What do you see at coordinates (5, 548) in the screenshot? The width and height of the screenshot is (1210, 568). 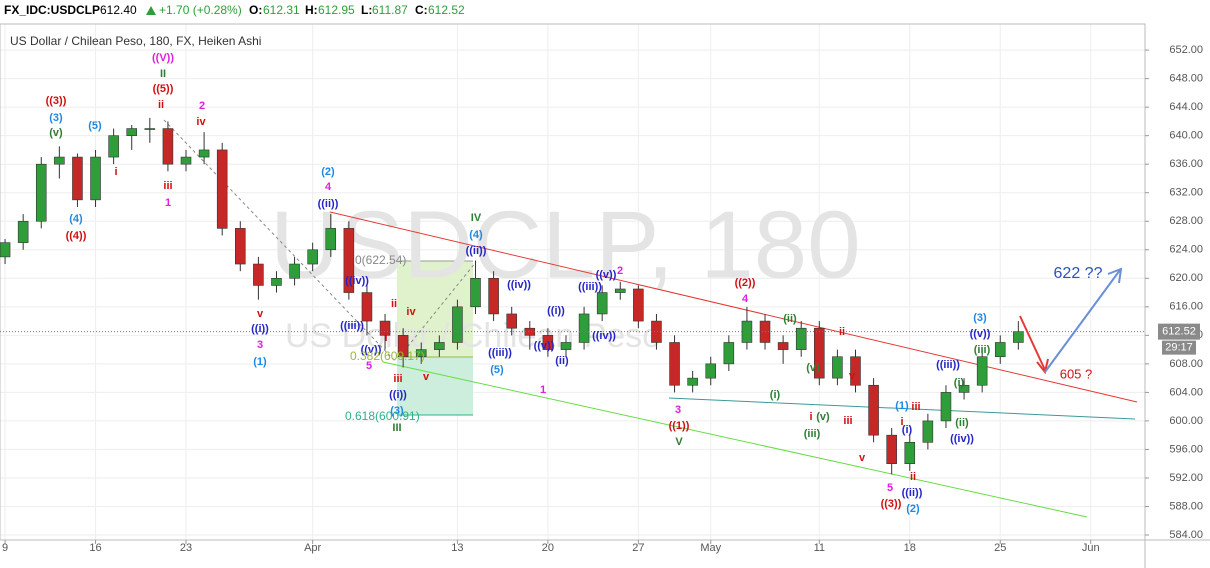 I see `x-tick-label: 9` at bounding box center [5, 548].